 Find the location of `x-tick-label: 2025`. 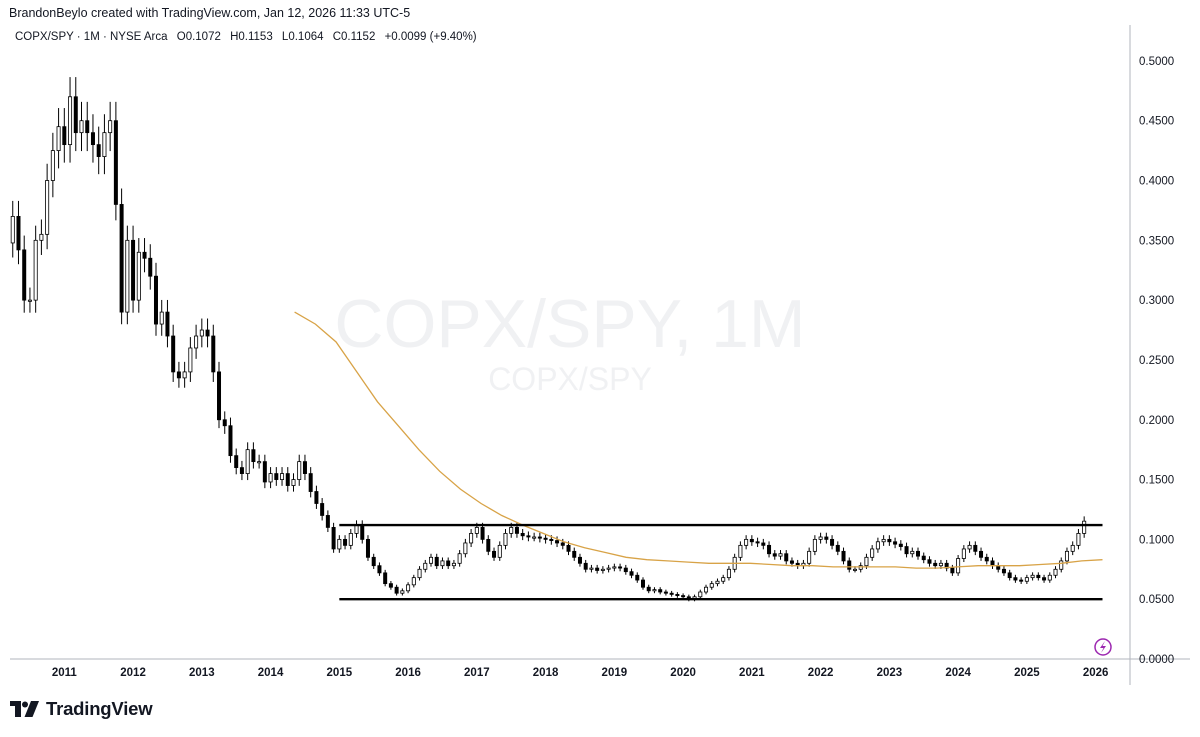

x-tick-label: 2025 is located at coordinates (1027, 673).